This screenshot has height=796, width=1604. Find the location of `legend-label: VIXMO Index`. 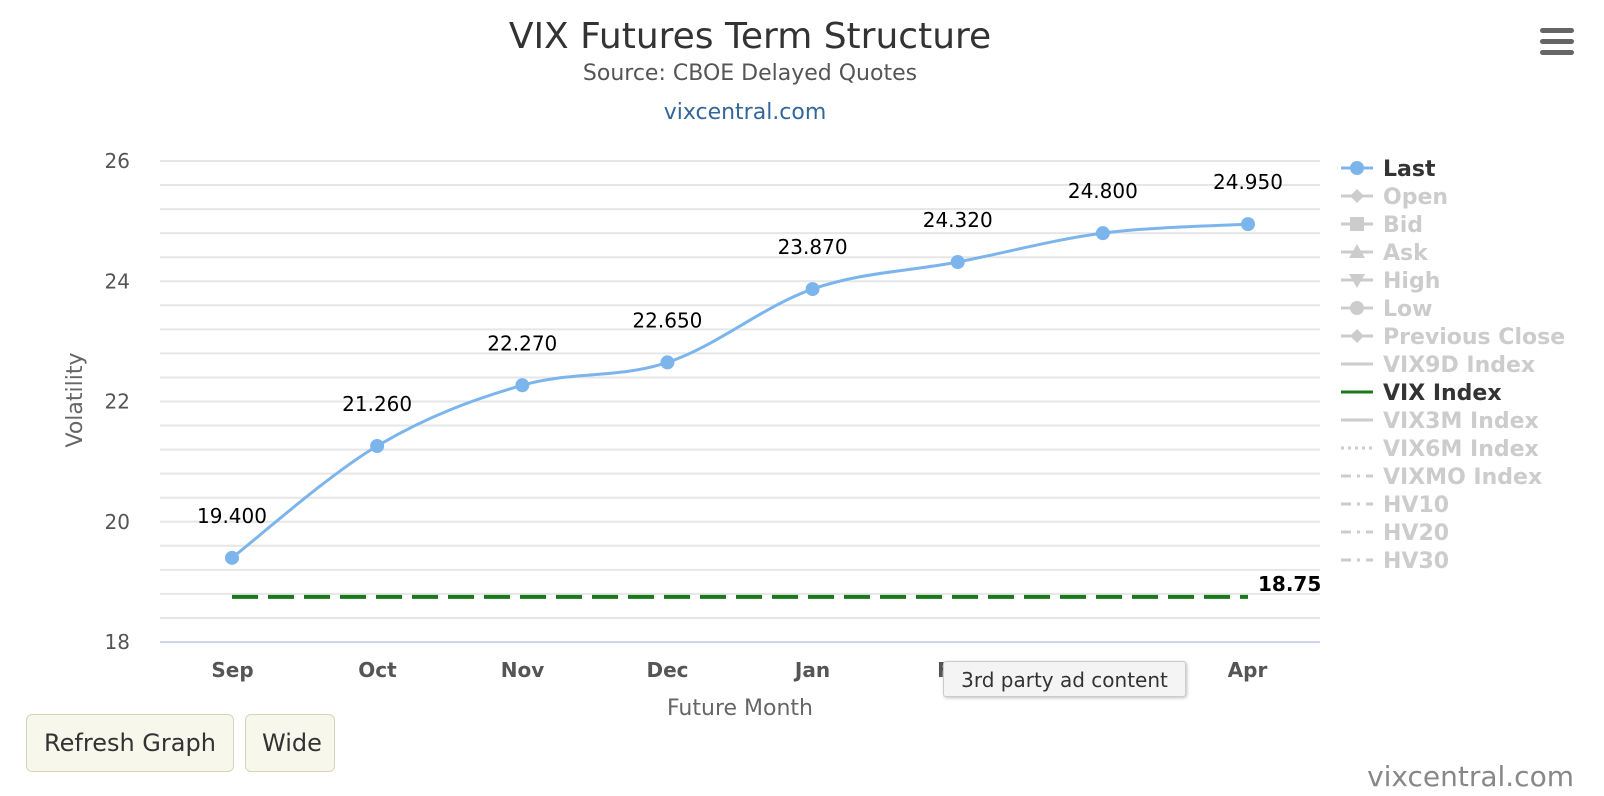

legend-label: VIXMO Index is located at coordinates (1462, 477).